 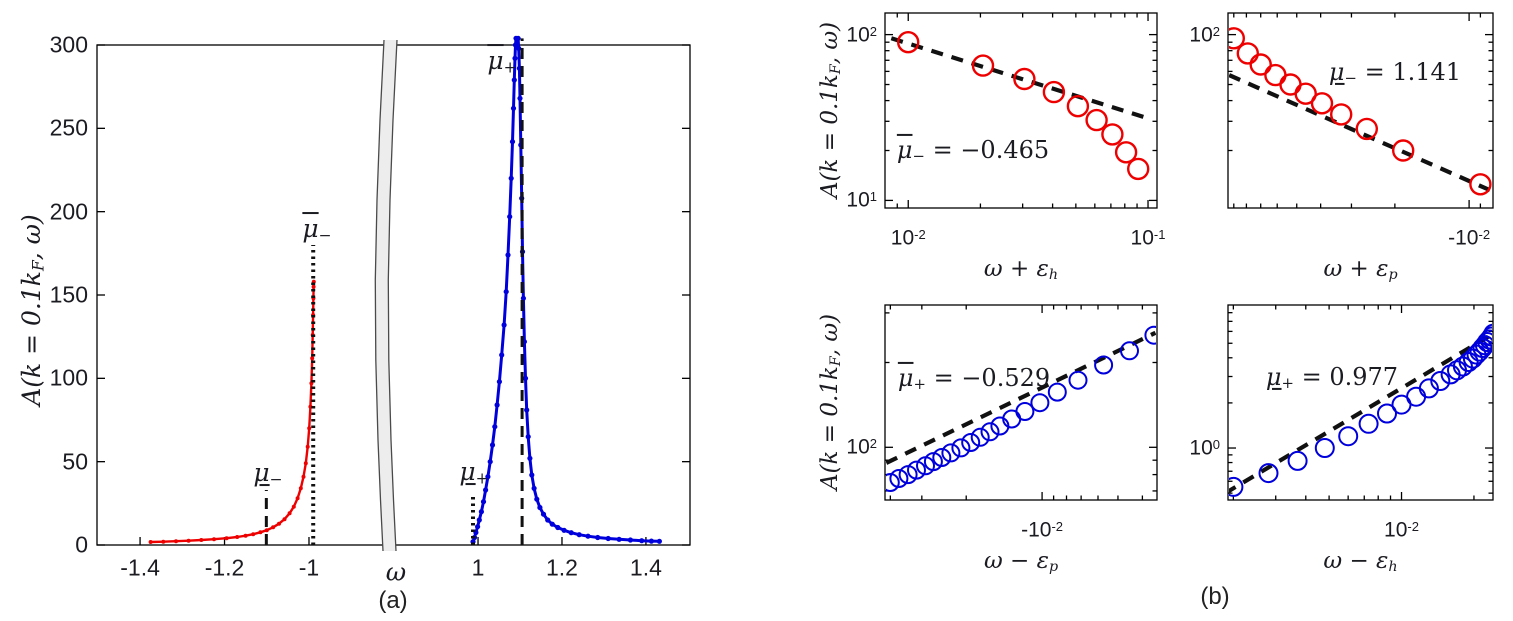 I want to click on panel-b-subplot-hole-edge-fit, so click(x=1021, y=110).